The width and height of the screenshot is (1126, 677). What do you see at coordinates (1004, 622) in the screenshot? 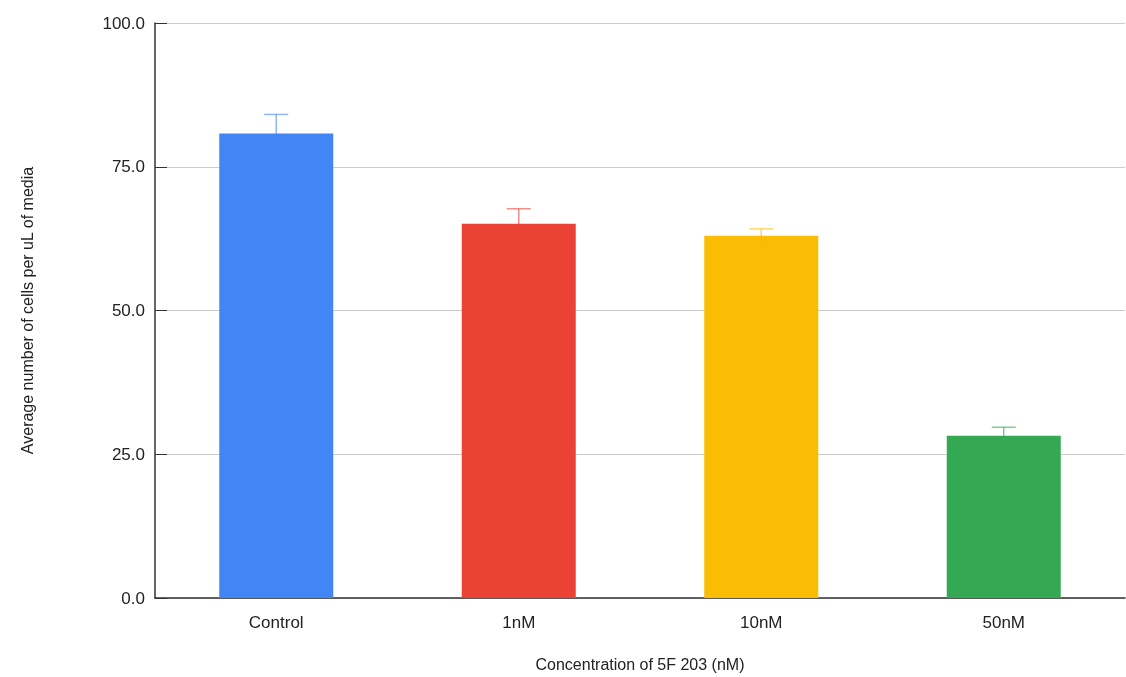
I see `x-tick-label: 50nM` at bounding box center [1004, 622].